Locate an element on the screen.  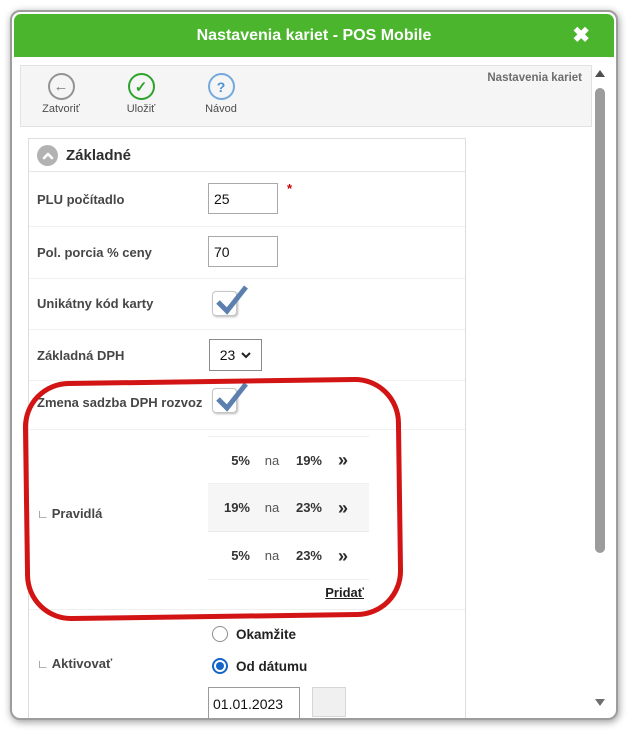
field-row-zmena: Zmena sadzba DPH rozvoz is located at coordinates (247, 405).